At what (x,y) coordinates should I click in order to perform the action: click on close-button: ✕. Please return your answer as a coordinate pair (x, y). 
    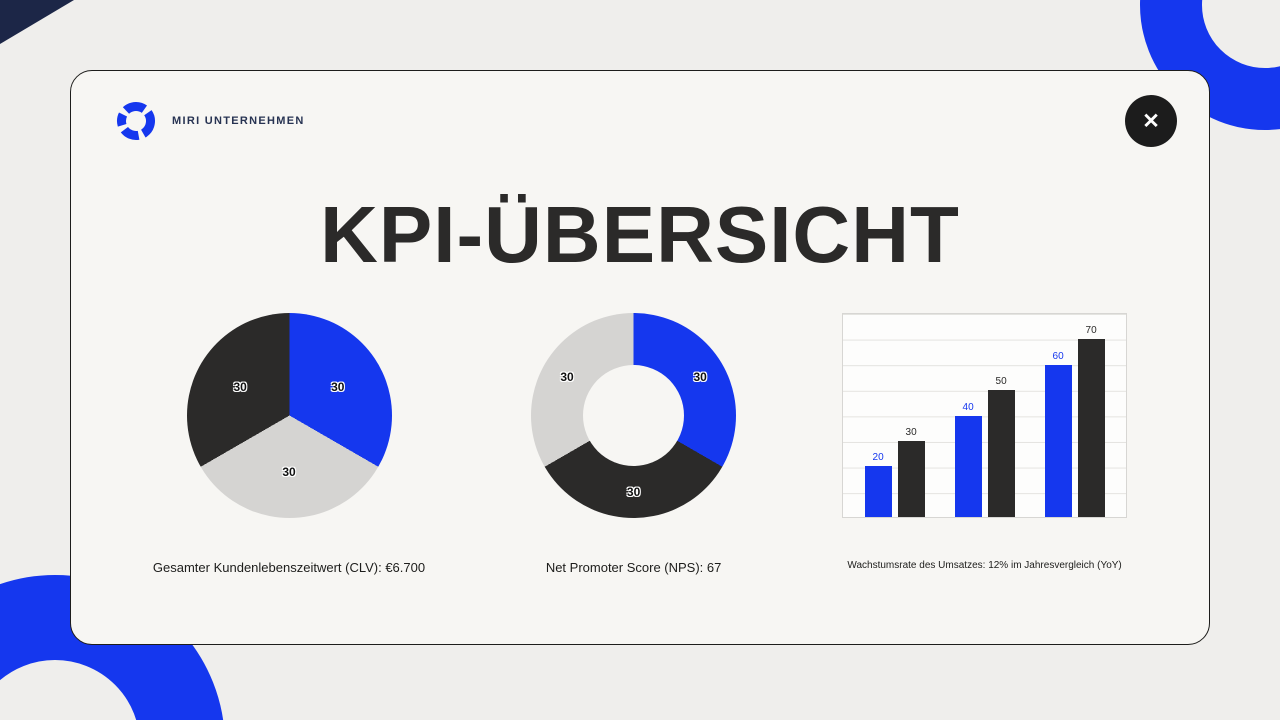
    Looking at the image, I should click on (1151, 121).